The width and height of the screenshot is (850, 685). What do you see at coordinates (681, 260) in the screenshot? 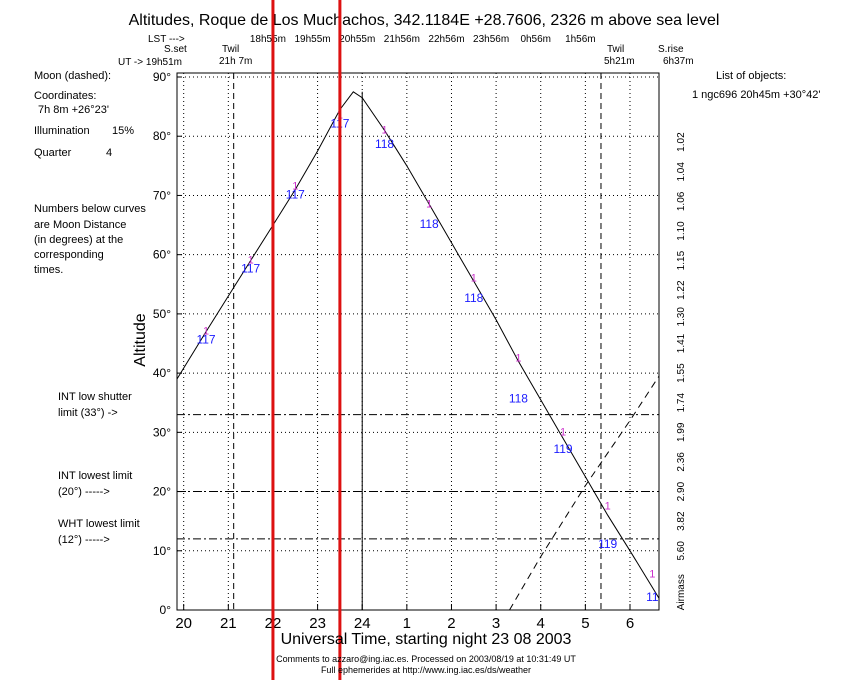
I see `airmass-tick-label: 1.15` at bounding box center [681, 260].